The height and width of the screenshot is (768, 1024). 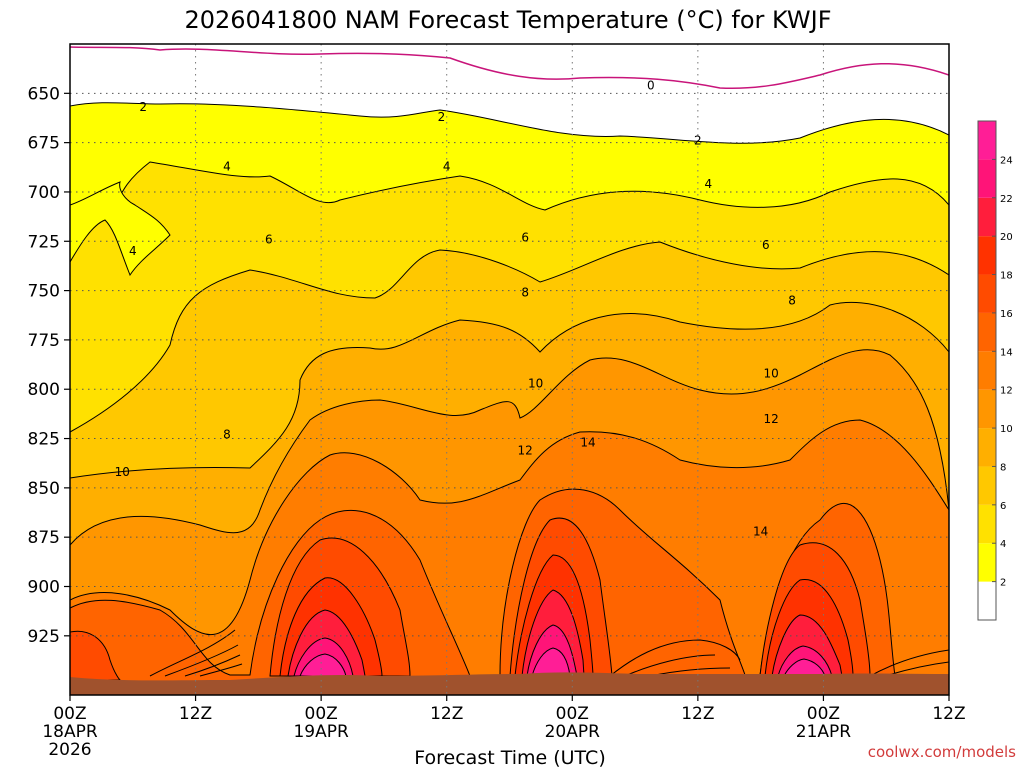 I want to click on y-axis: 650 675 700 725 750 775 800 825 850 875 900 925, so click(x=49, y=365).